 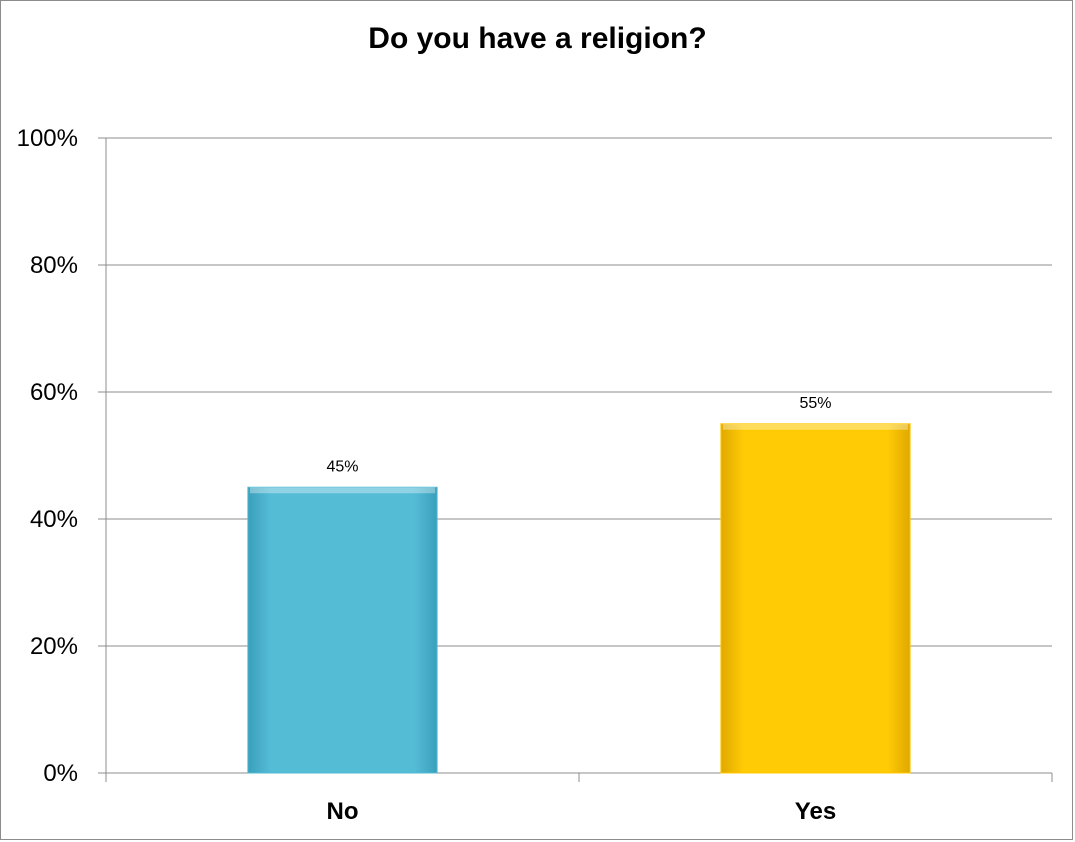 What do you see at coordinates (342, 466) in the screenshot?
I see `data-label: 45%` at bounding box center [342, 466].